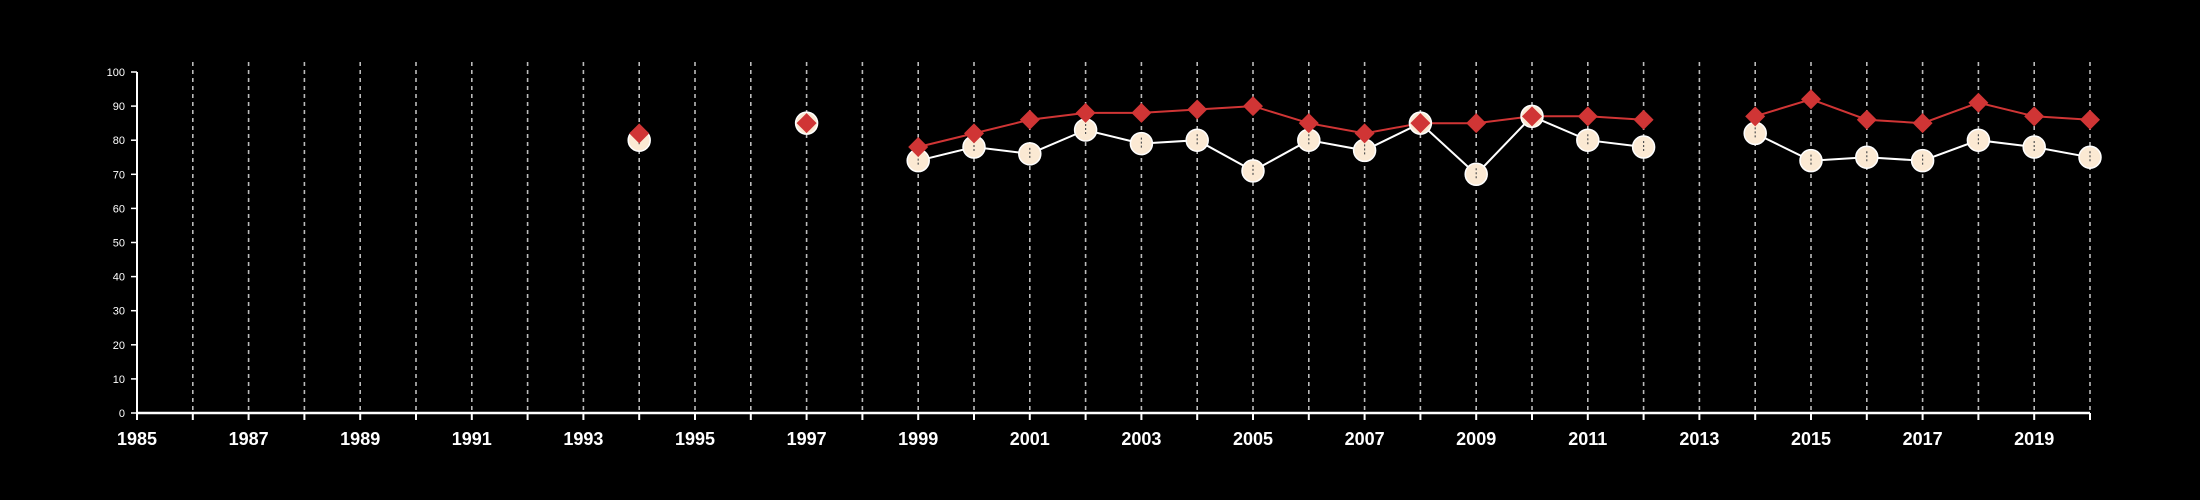 This screenshot has height=500, width=2200. What do you see at coordinates (249, 439) in the screenshot?
I see `x-tick-label-1987: 1987` at bounding box center [249, 439].